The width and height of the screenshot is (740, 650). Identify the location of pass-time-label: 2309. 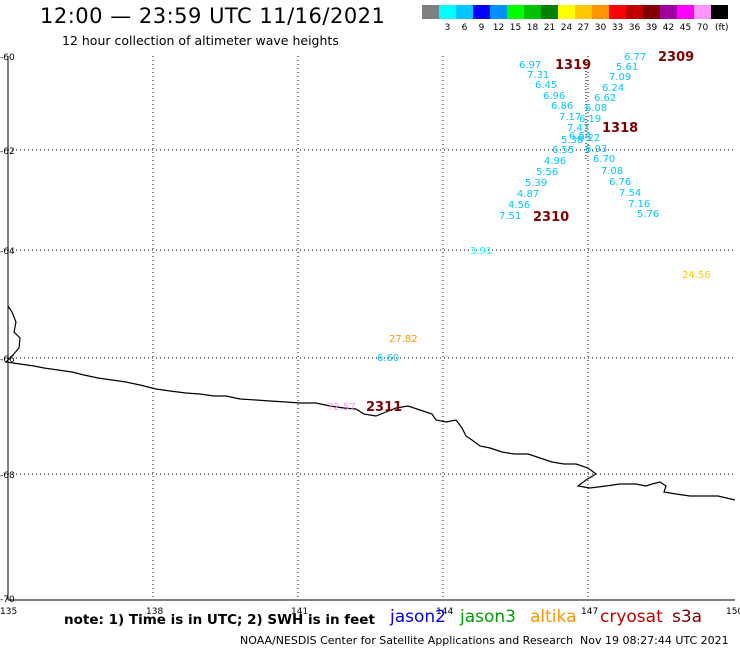
(676, 57).